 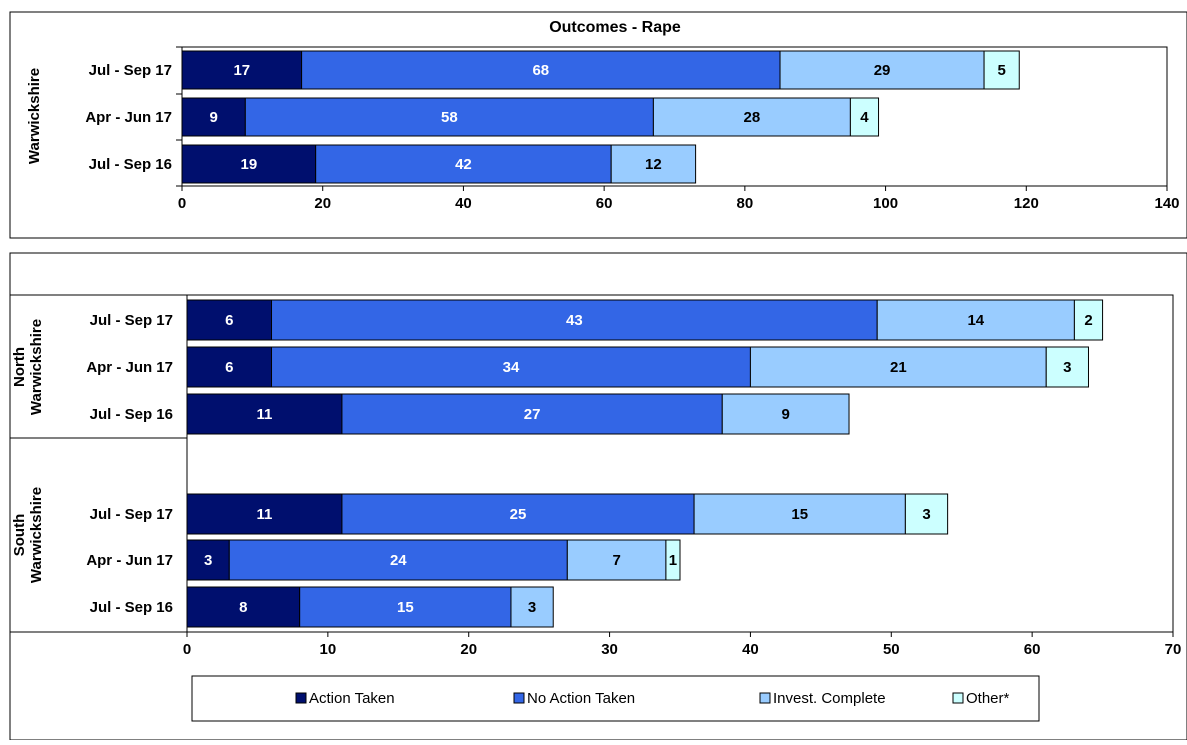 I want to click on group-label-line: North, so click(x=19, y=367).